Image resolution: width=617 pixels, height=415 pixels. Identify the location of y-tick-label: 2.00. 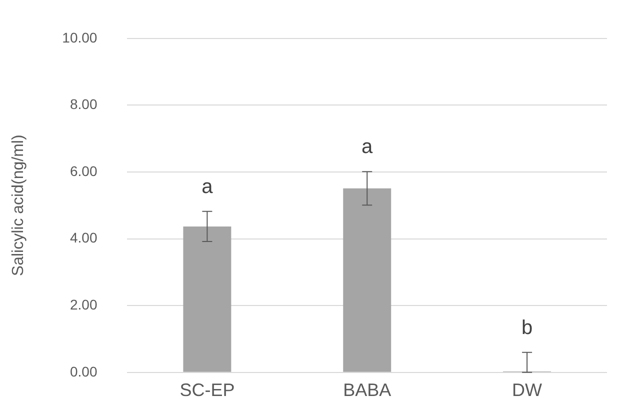
(84, 304).